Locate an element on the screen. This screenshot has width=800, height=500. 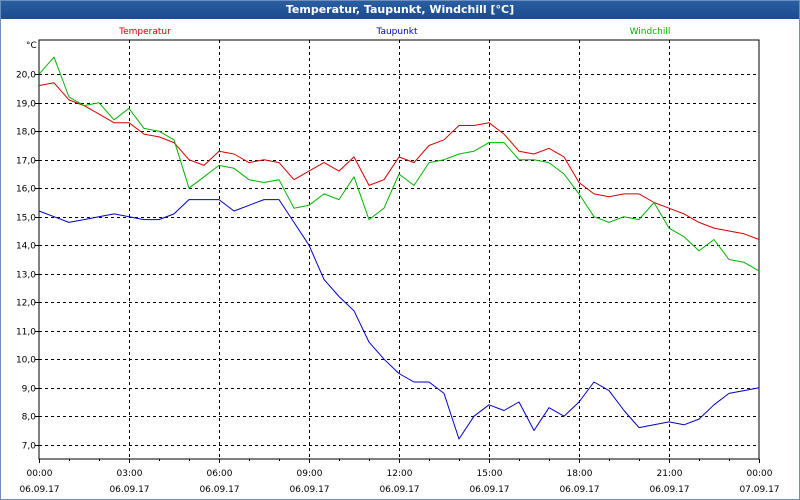
y-tick-label: 14,0 is located at coordinates (26, 247).